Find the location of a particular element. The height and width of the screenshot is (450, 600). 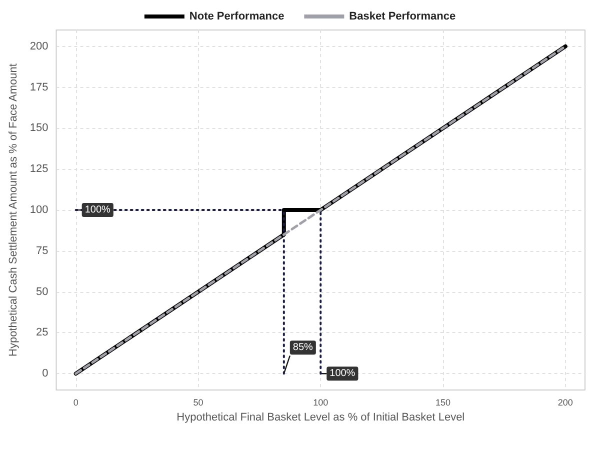

y-tick-label: 0 is located at coordinates (45, 374).